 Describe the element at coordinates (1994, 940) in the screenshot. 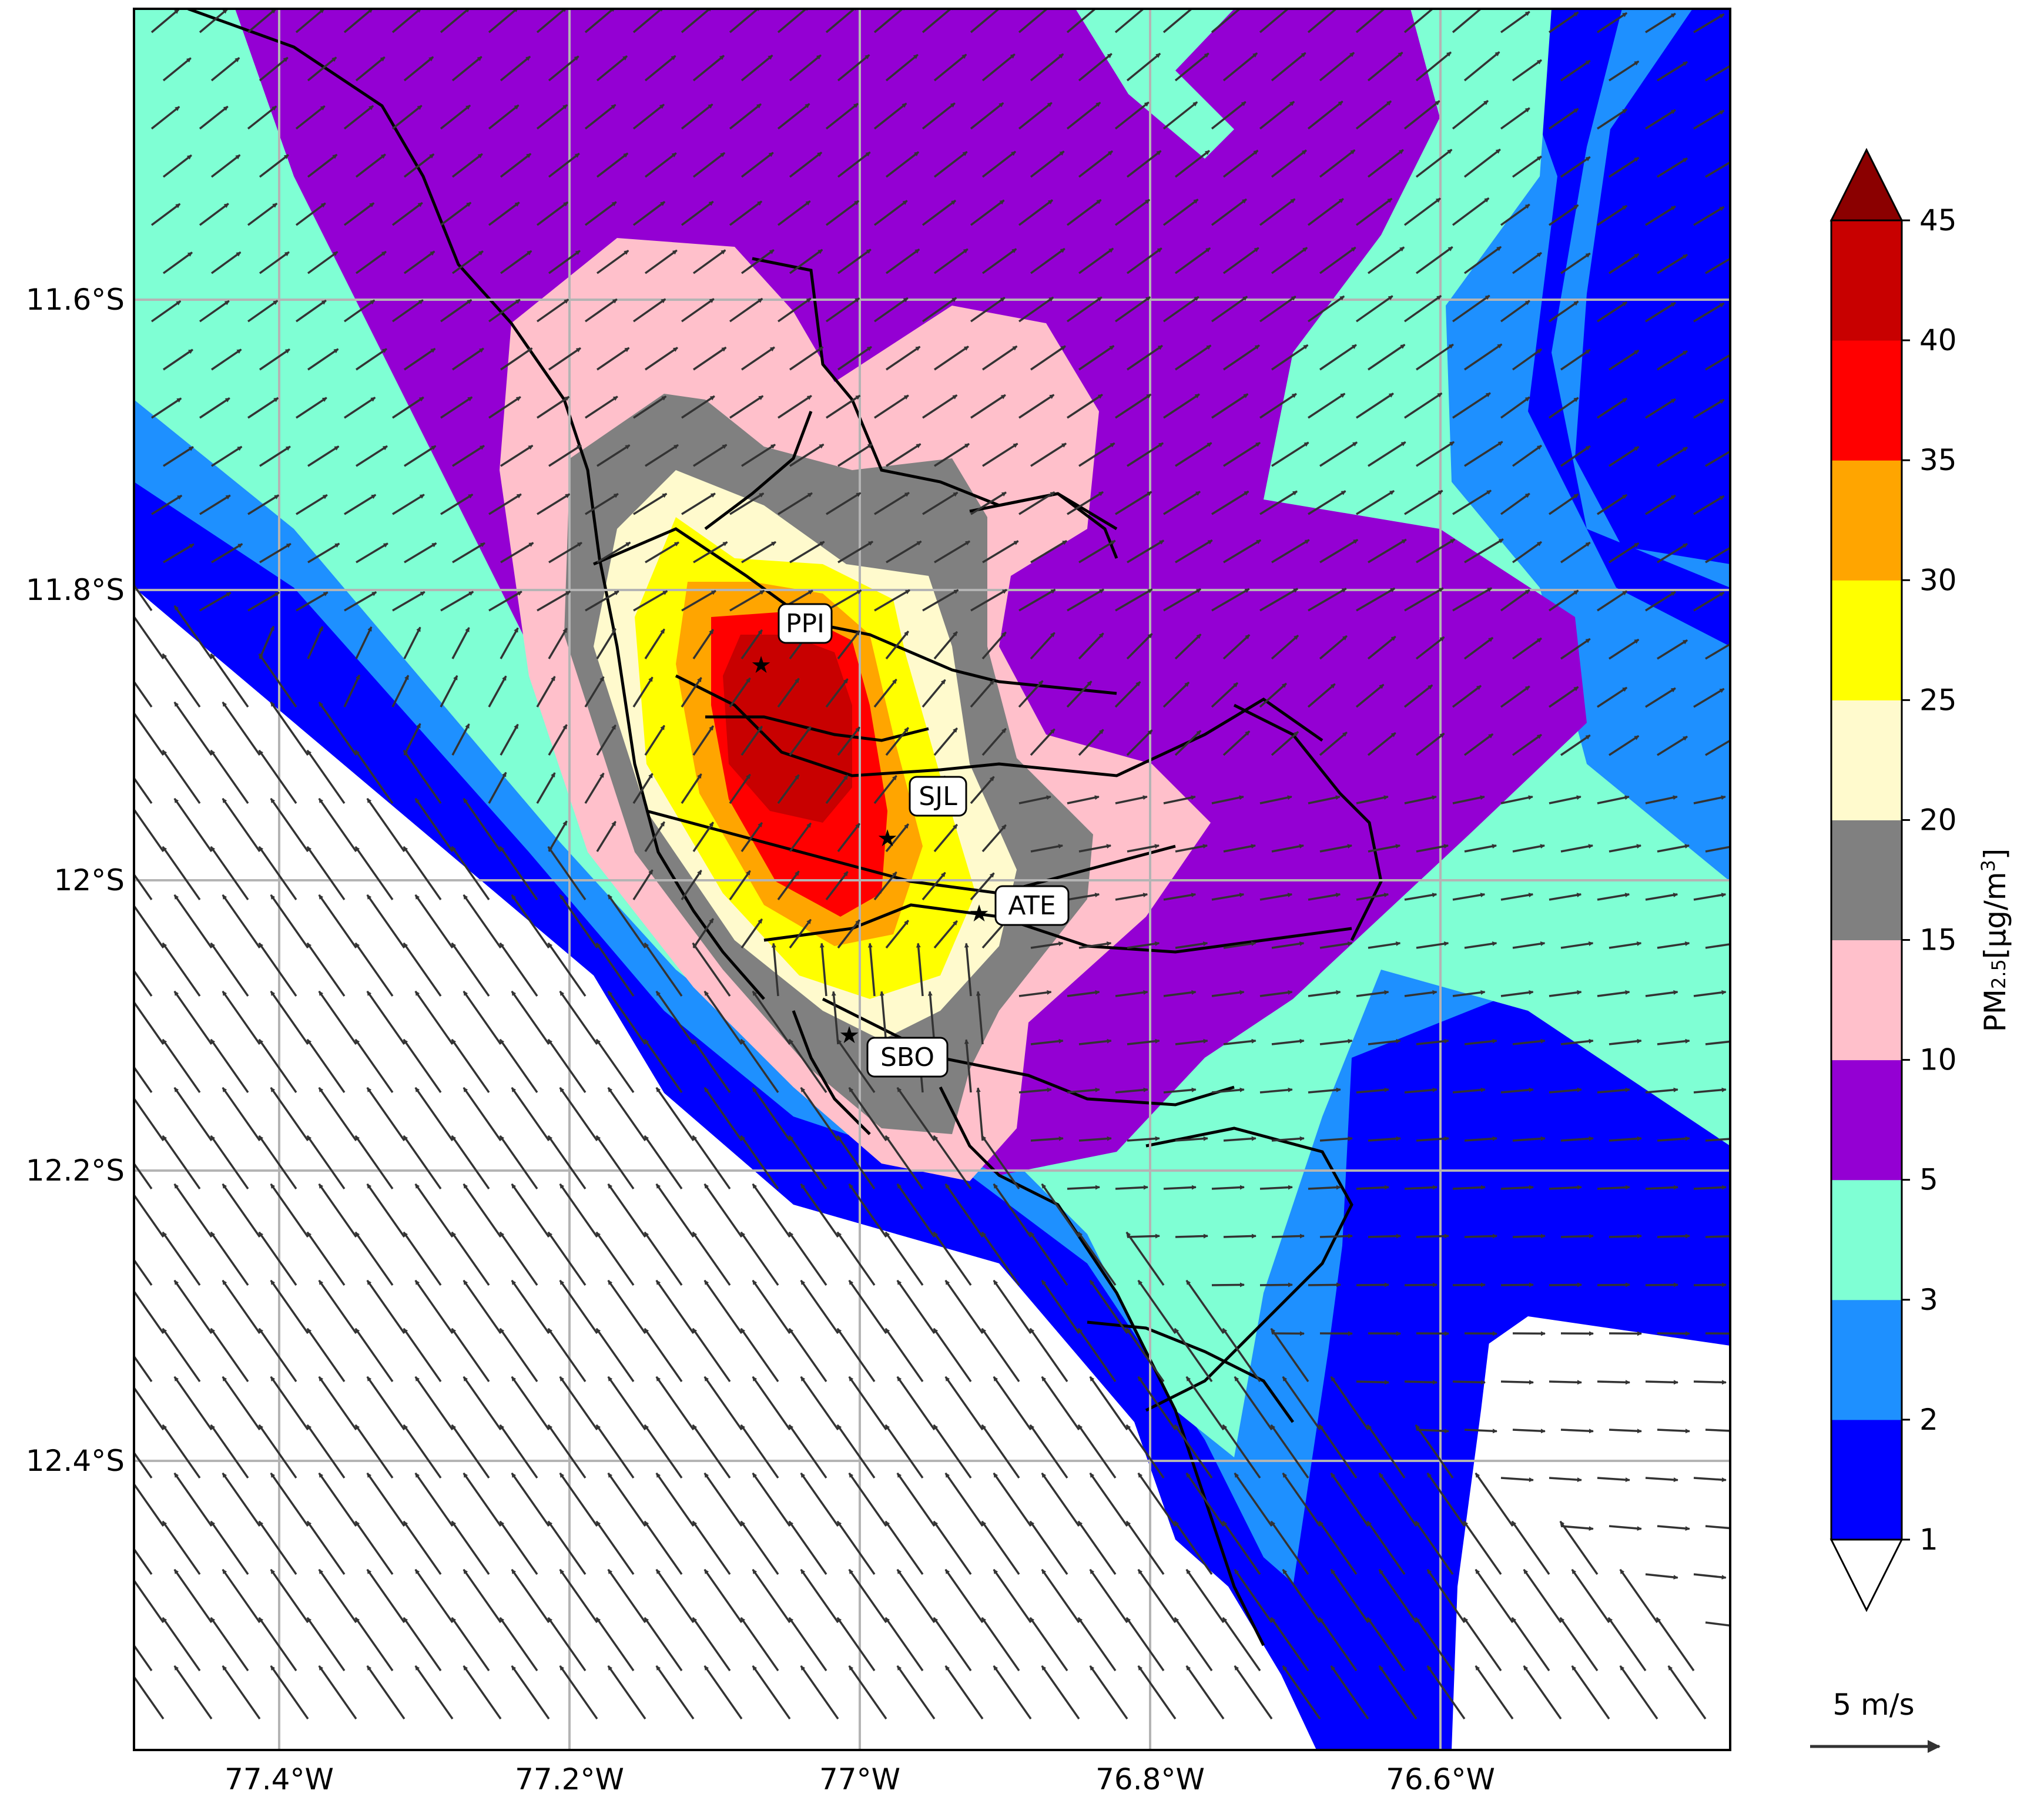

I see `svg-text: PM2.5[µg/m3]` at that location.